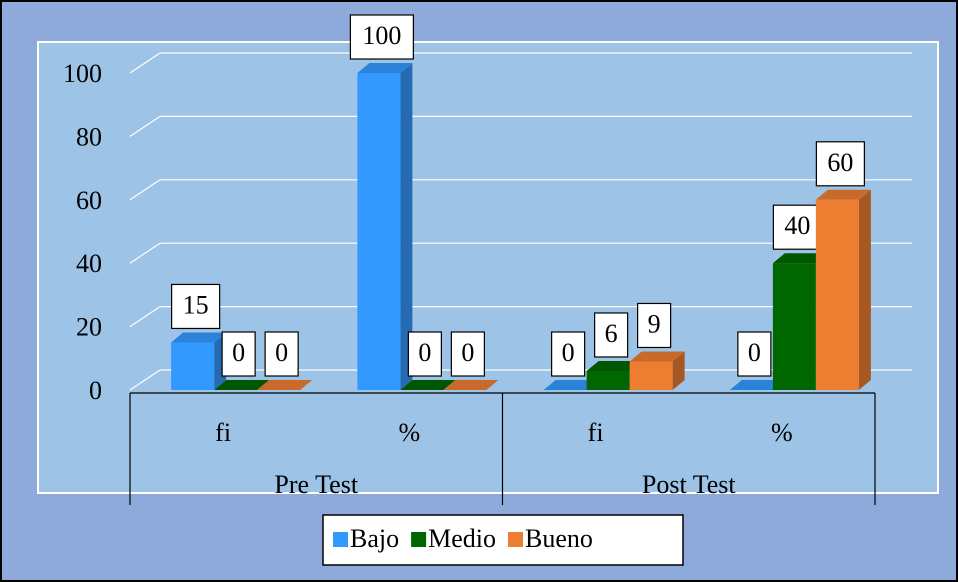  I want to click on y-tick-label: 0, so click(95, 390).